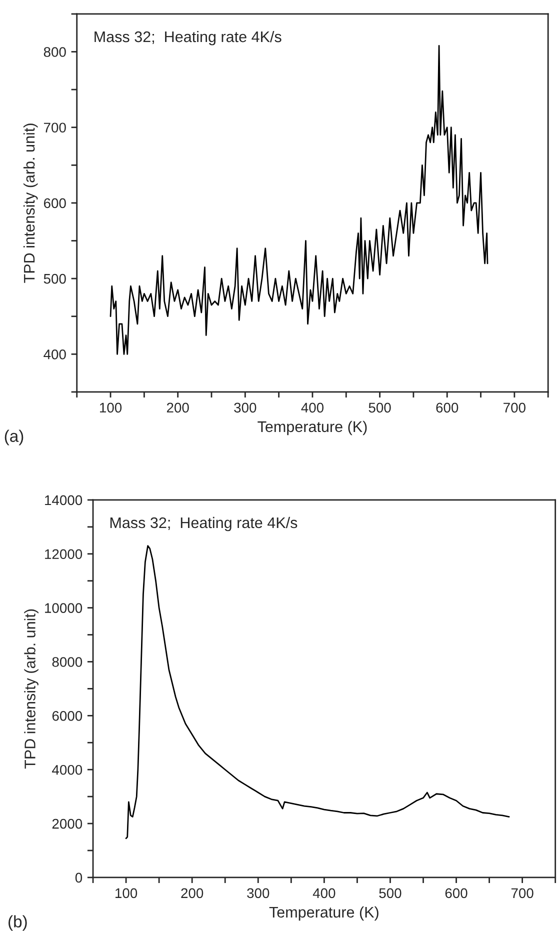 This screenshot has height=931, width=557. I want to click on y-tick-label: 700, so click(55, 127).